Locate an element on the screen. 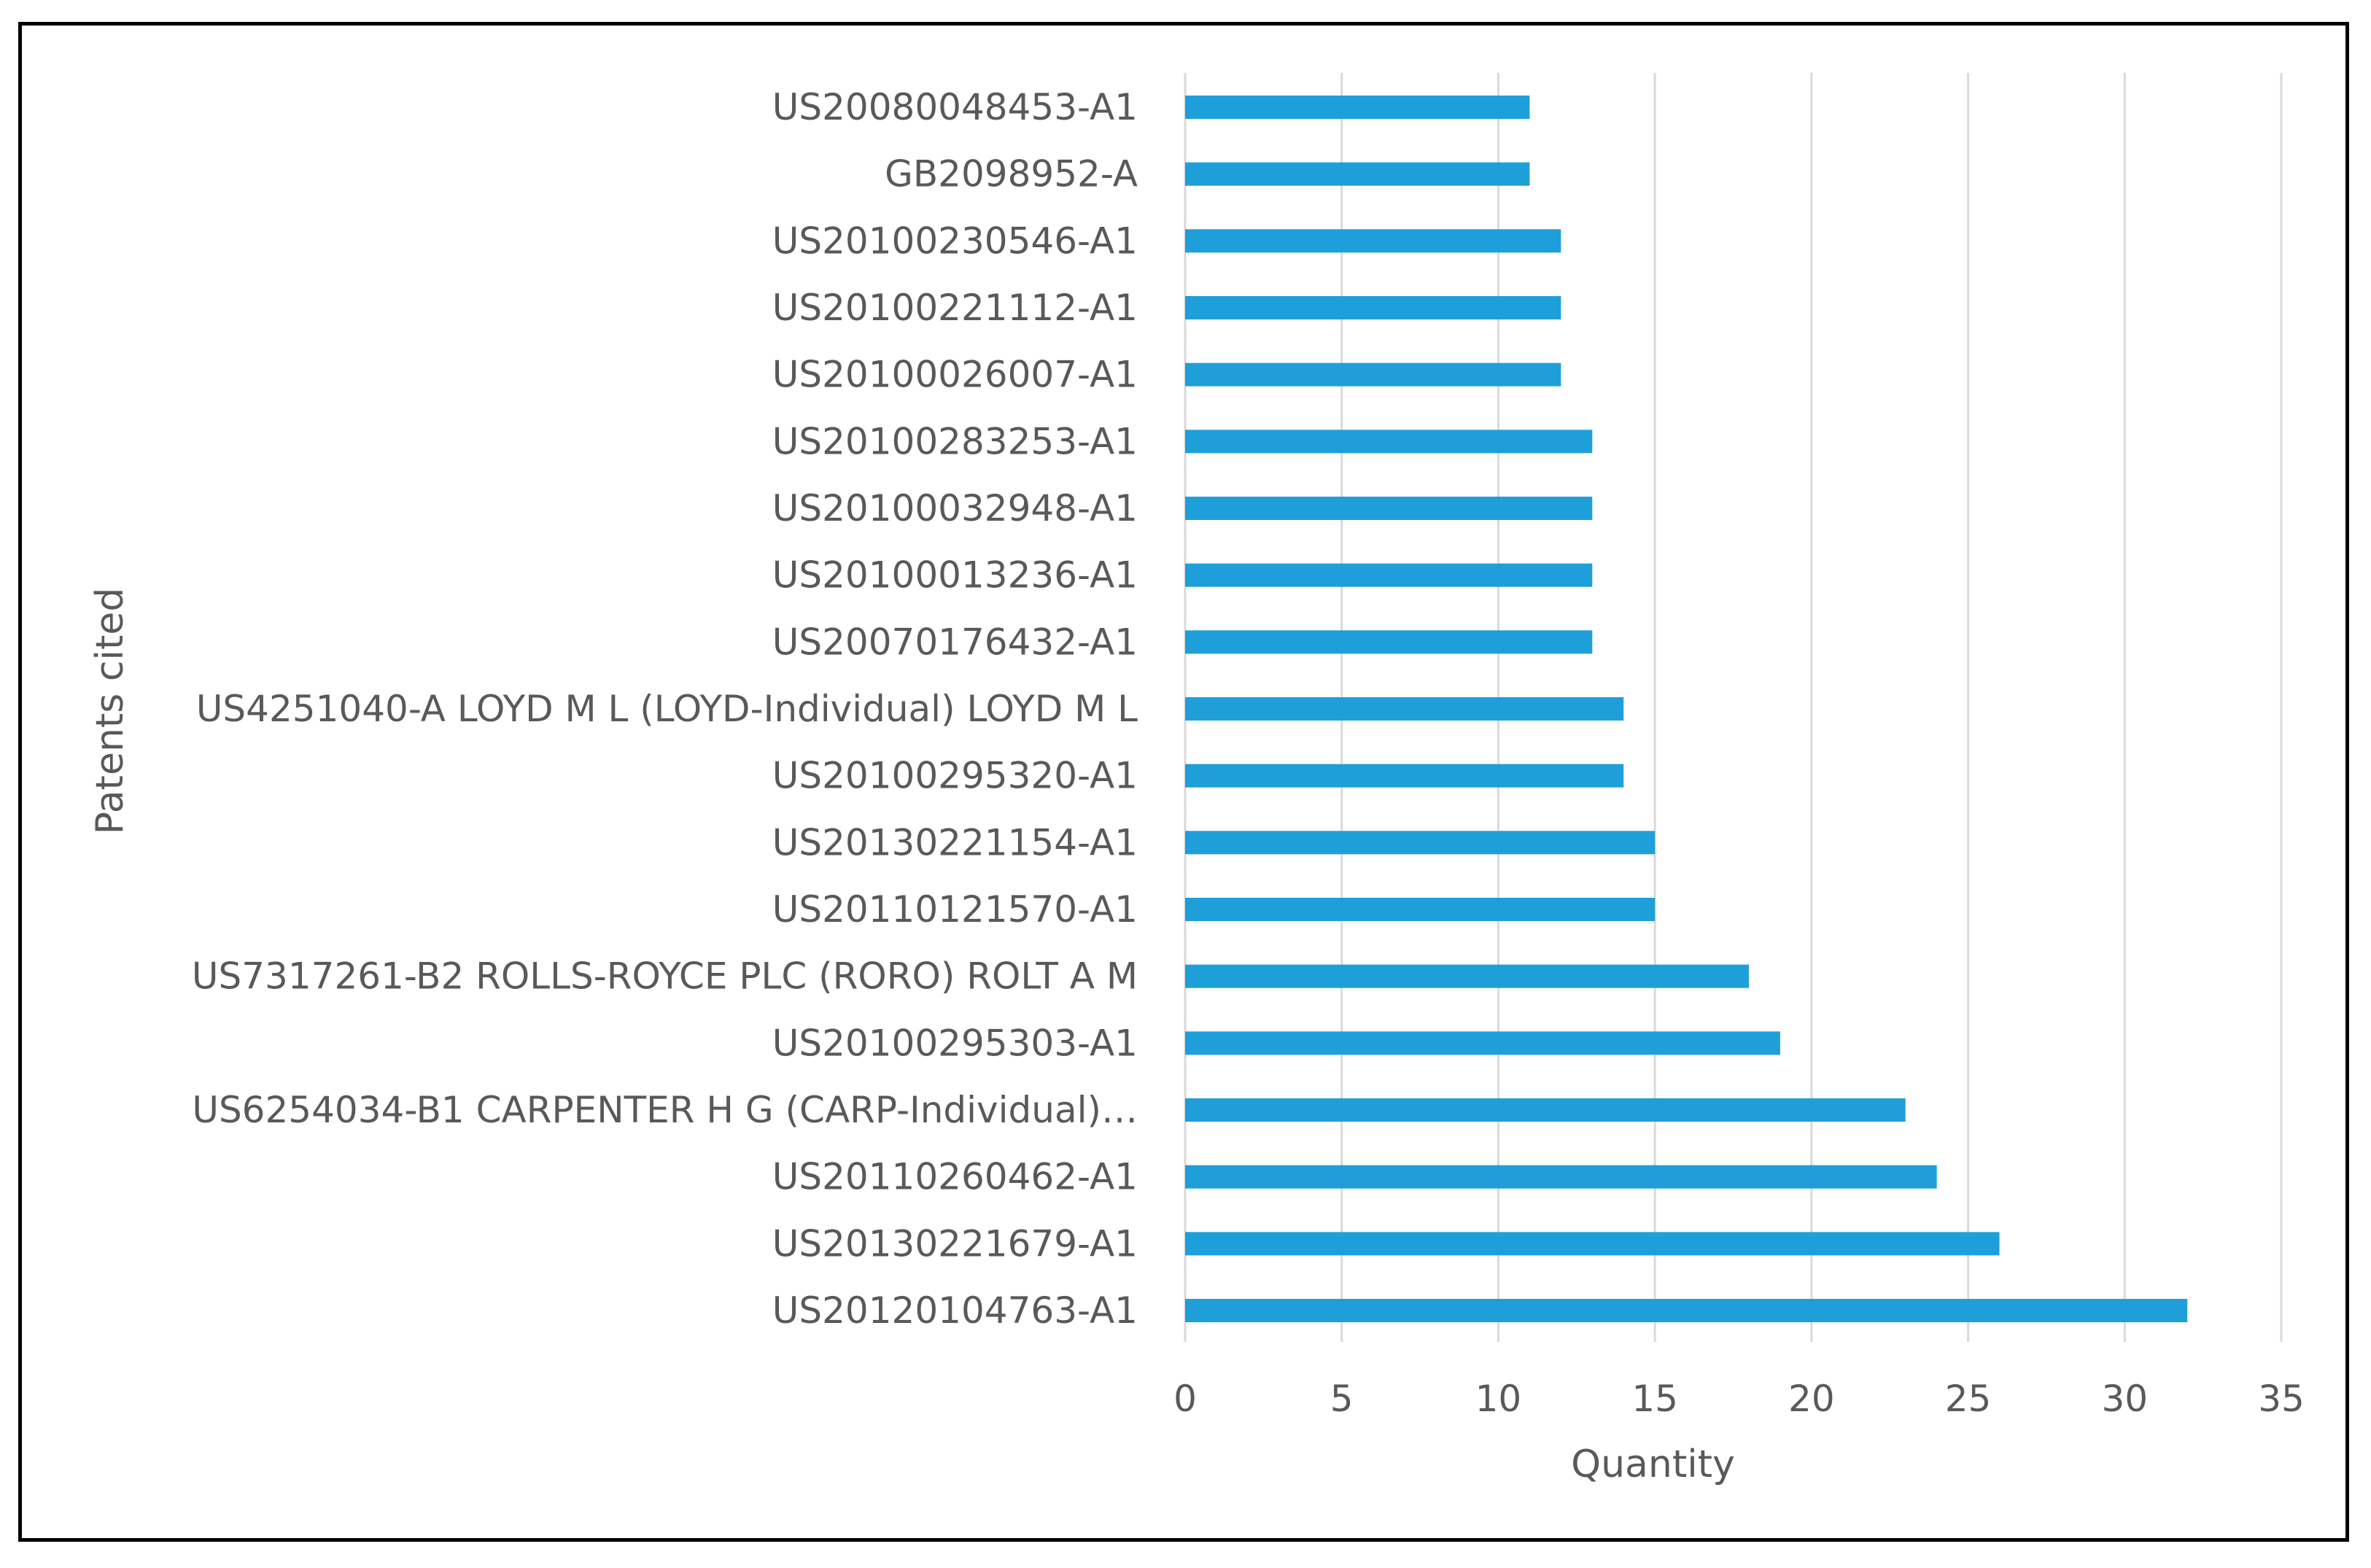 The width and height of the screenshot is (2371, 1568). x-tick-label: 5 is located at coordinates (1342, 1399).